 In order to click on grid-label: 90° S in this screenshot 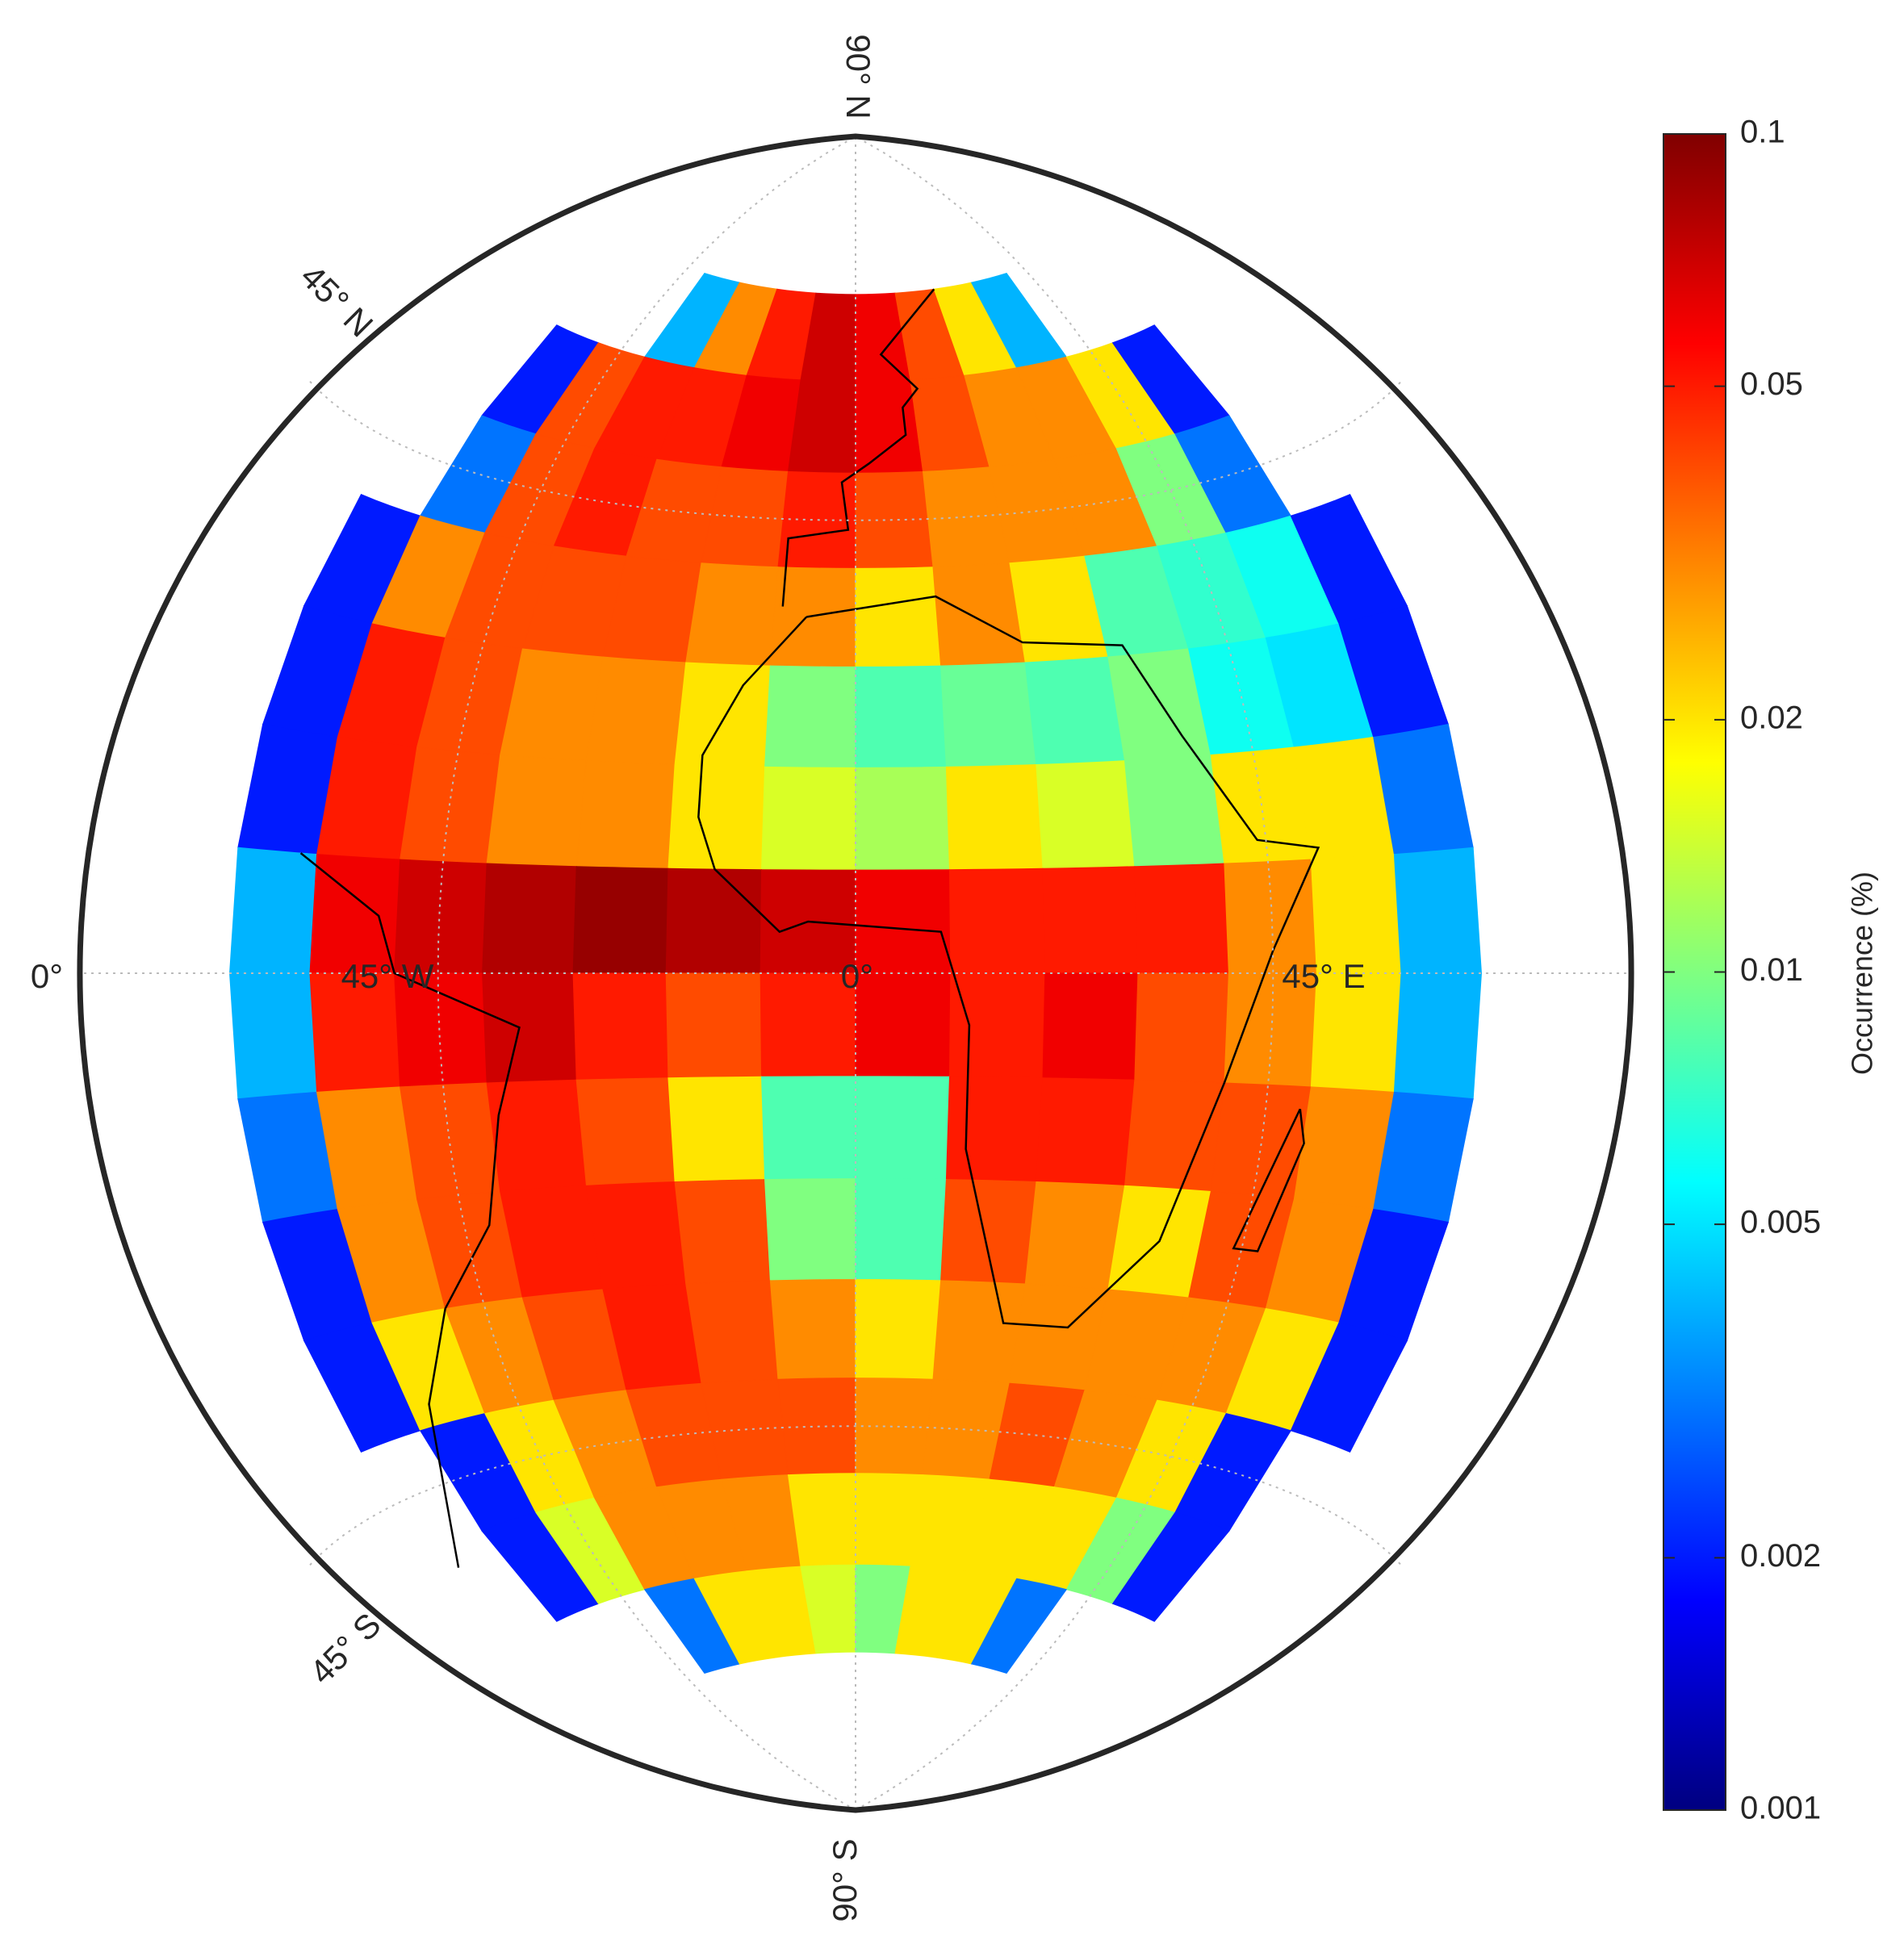, I will do `click(845, 1879)`.